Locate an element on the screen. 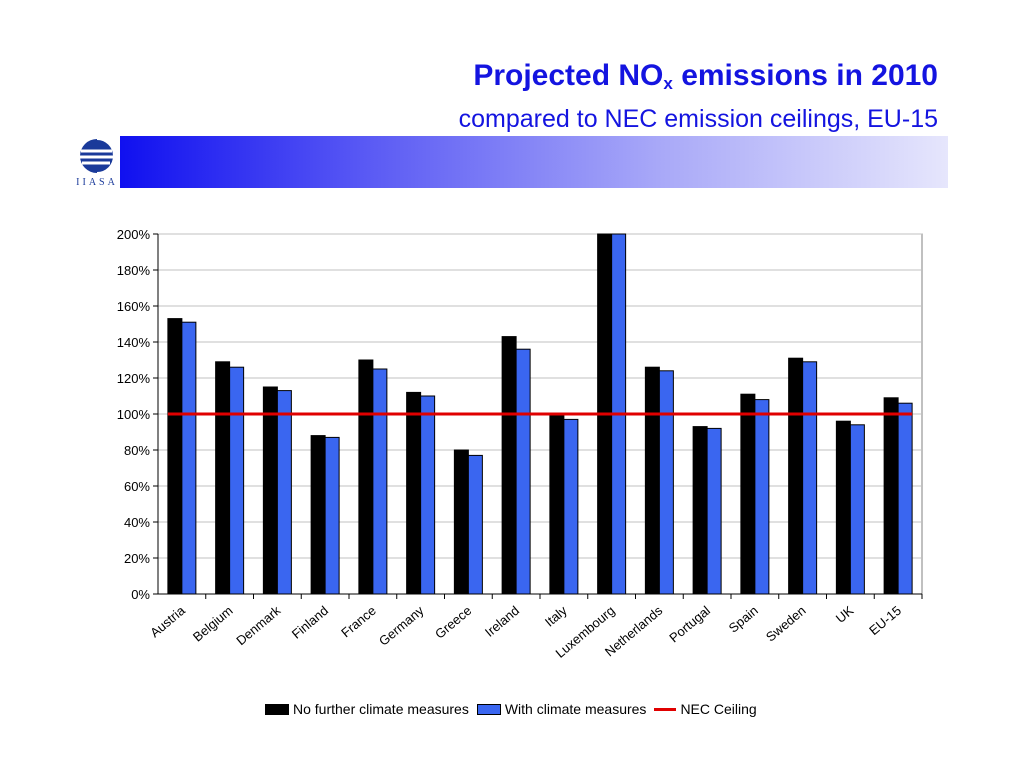 The width and height of the screenshot is (1024, 768). title-suffix: emissions in 2010 is located at coordinates (805, 75).